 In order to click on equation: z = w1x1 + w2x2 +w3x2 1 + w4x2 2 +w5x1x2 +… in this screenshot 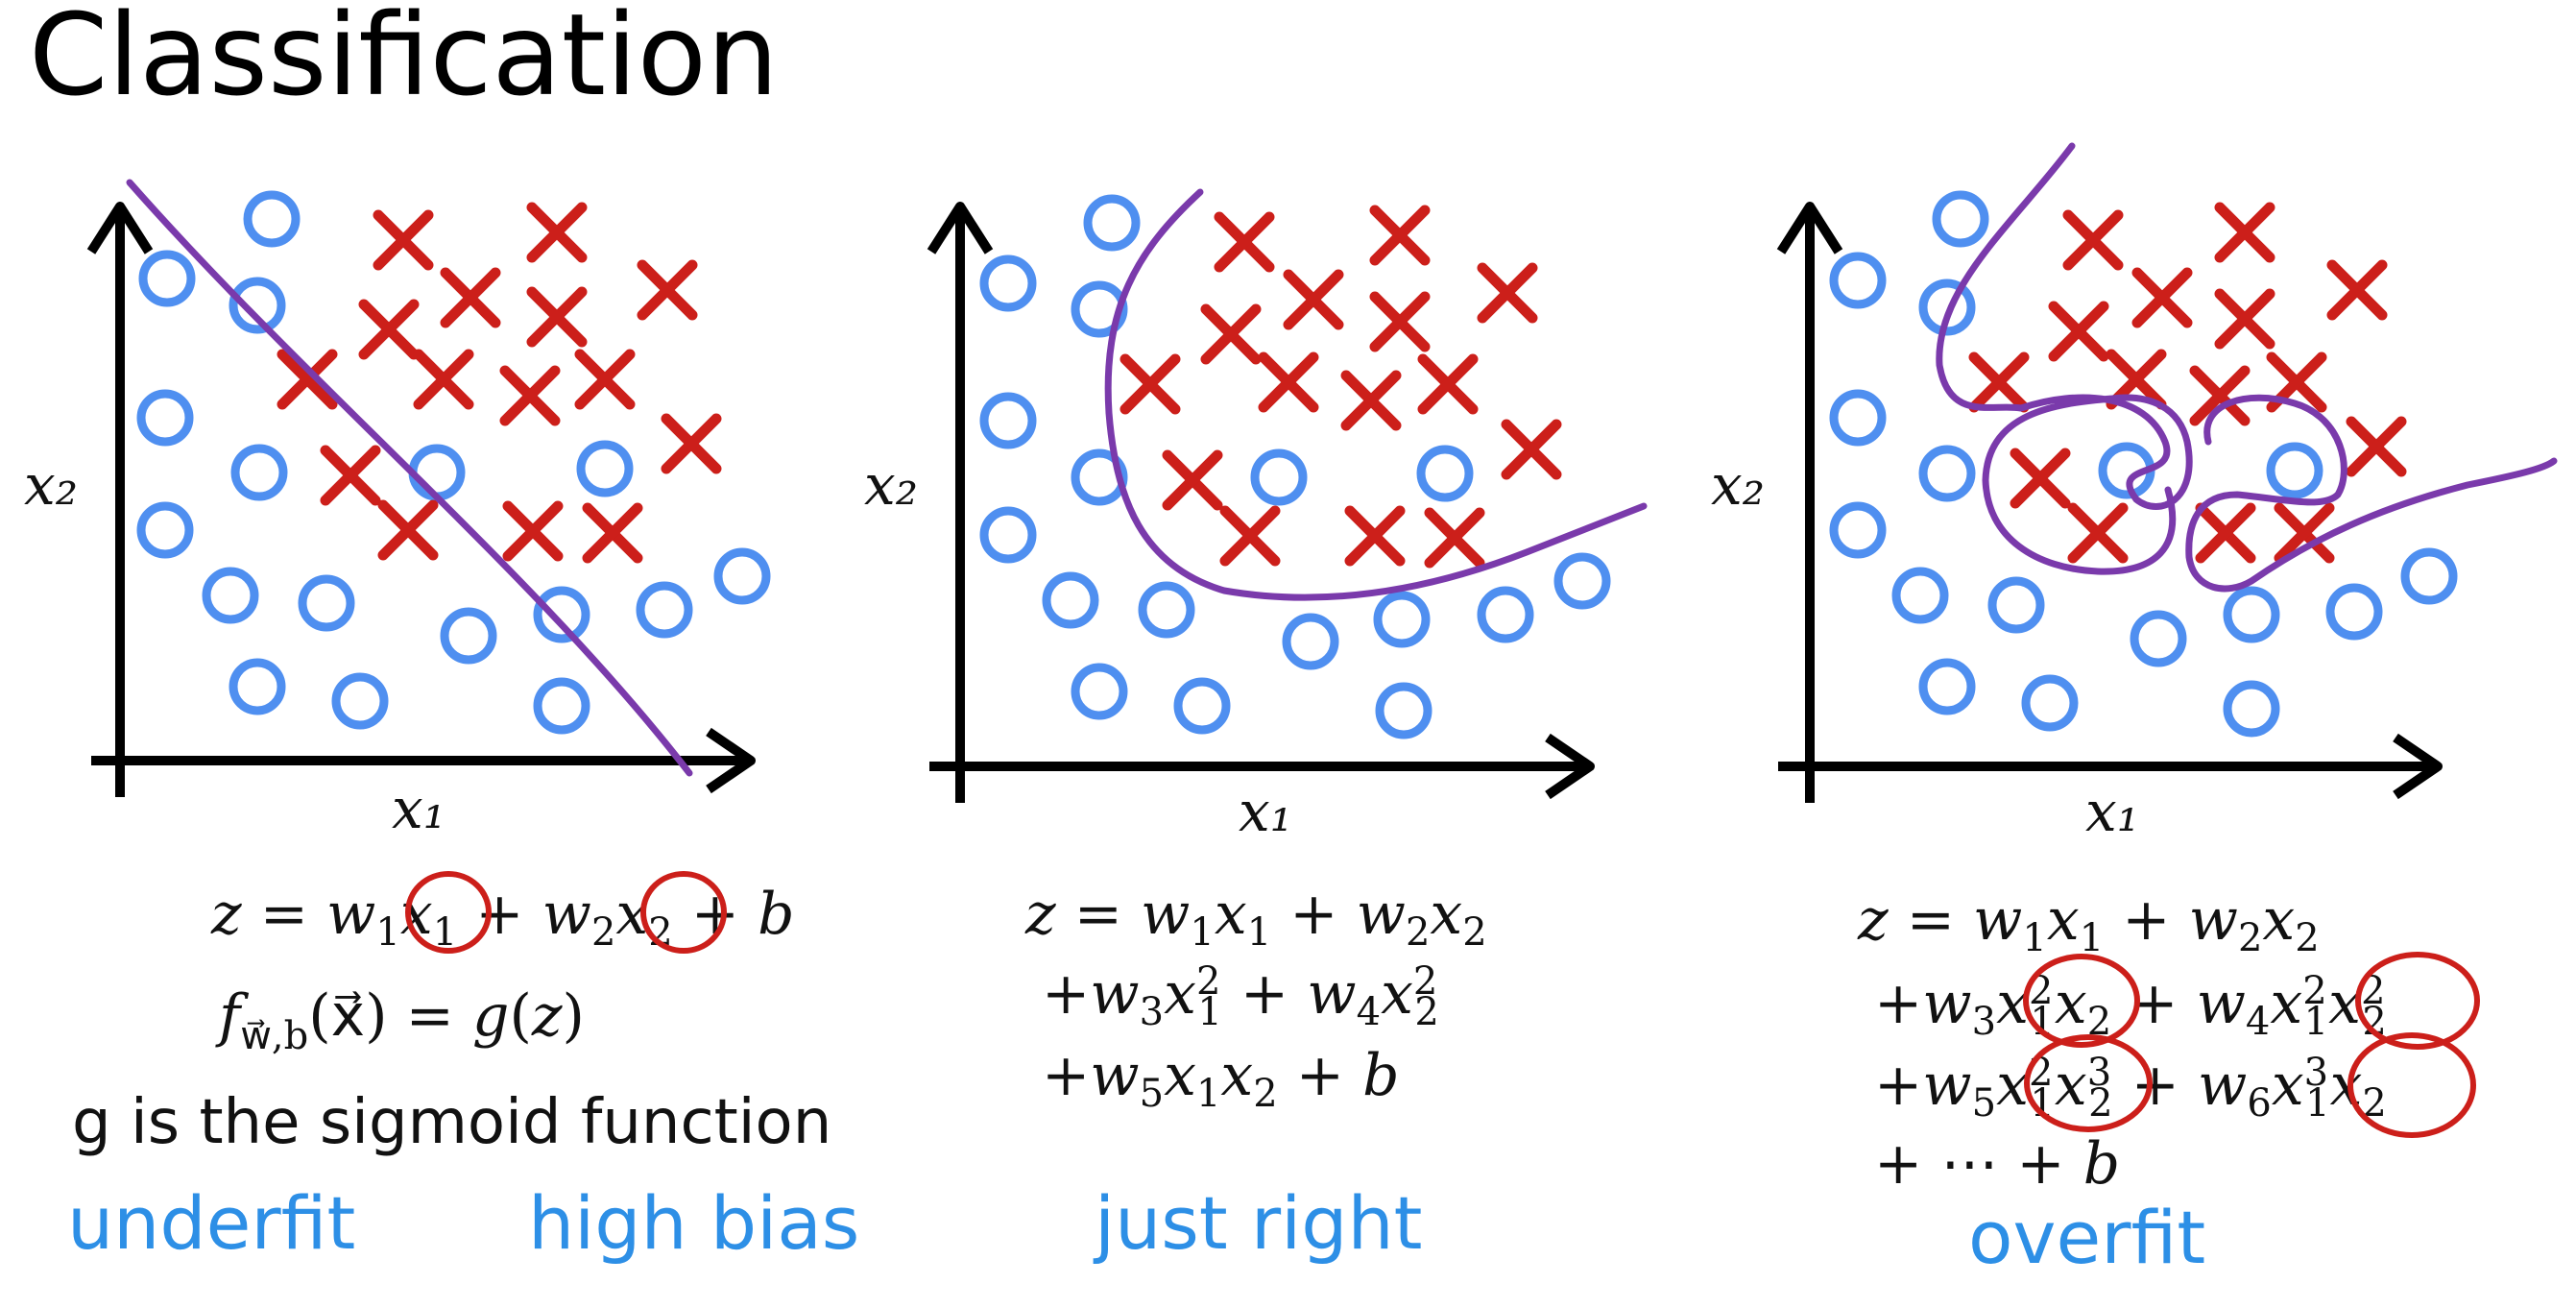, I will do `click(1255, 999)`.